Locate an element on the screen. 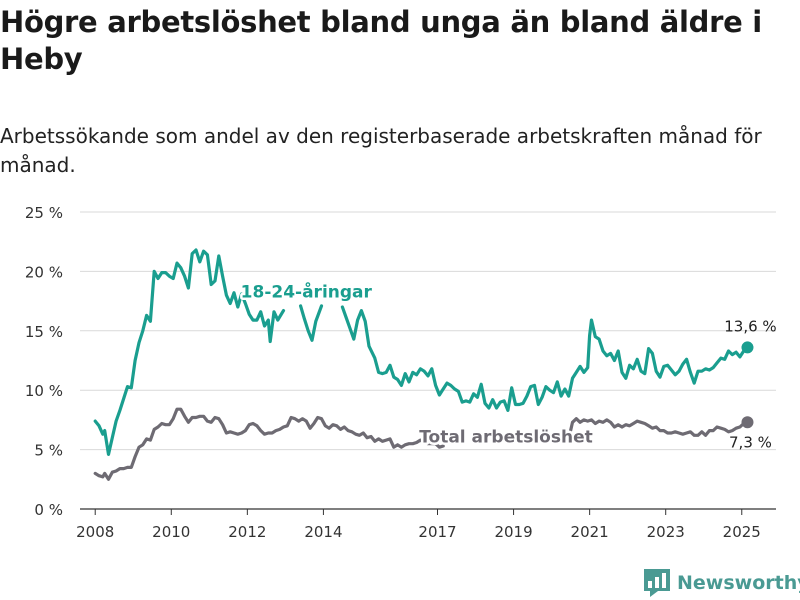  x-tick-label: 2025 is located at coordinates (742, 532).